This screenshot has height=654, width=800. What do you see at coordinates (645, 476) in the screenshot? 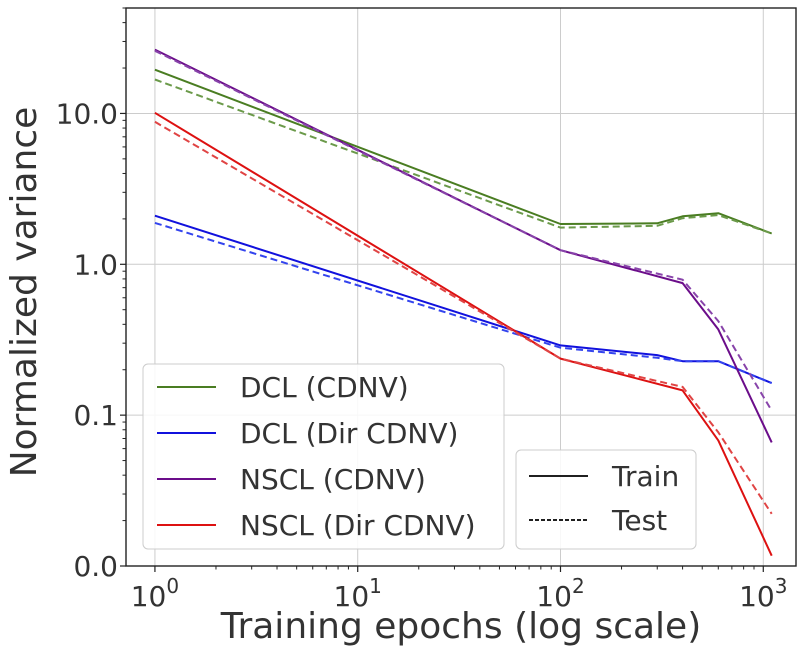
I see `legend-label: Train` at bounding box center [645, 476].